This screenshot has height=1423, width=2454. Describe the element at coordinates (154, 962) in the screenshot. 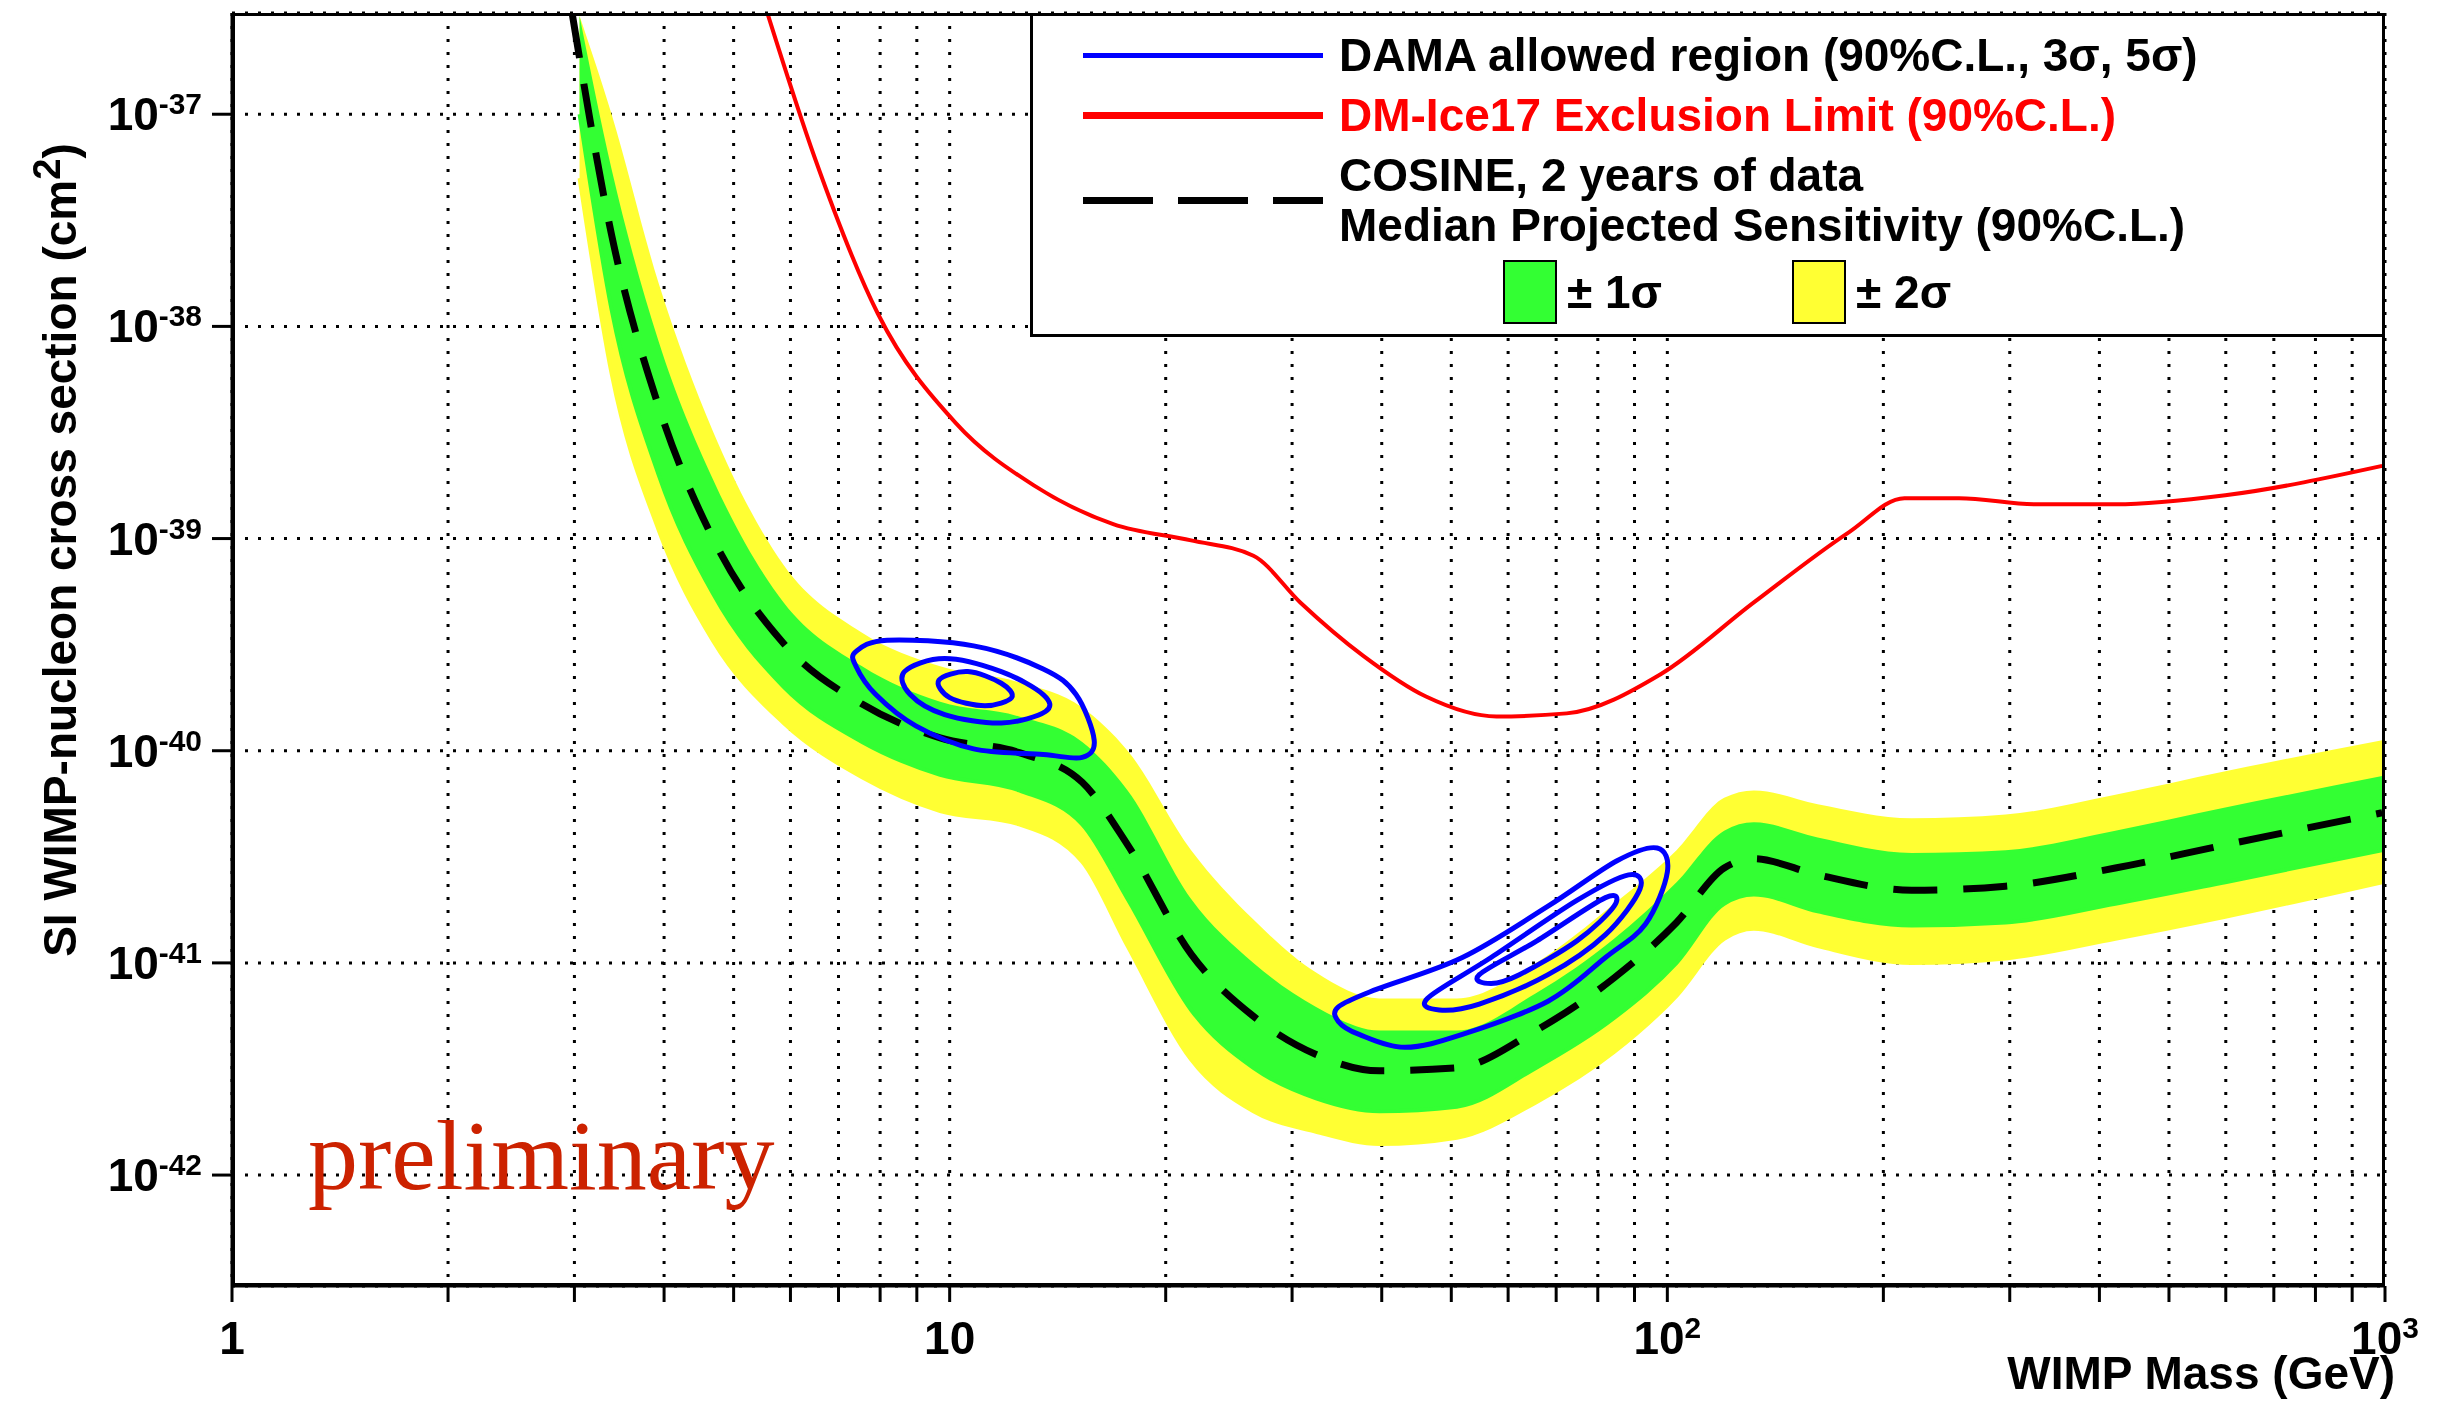

I see `y-tick-label: 10$^{-41}$` at that location.